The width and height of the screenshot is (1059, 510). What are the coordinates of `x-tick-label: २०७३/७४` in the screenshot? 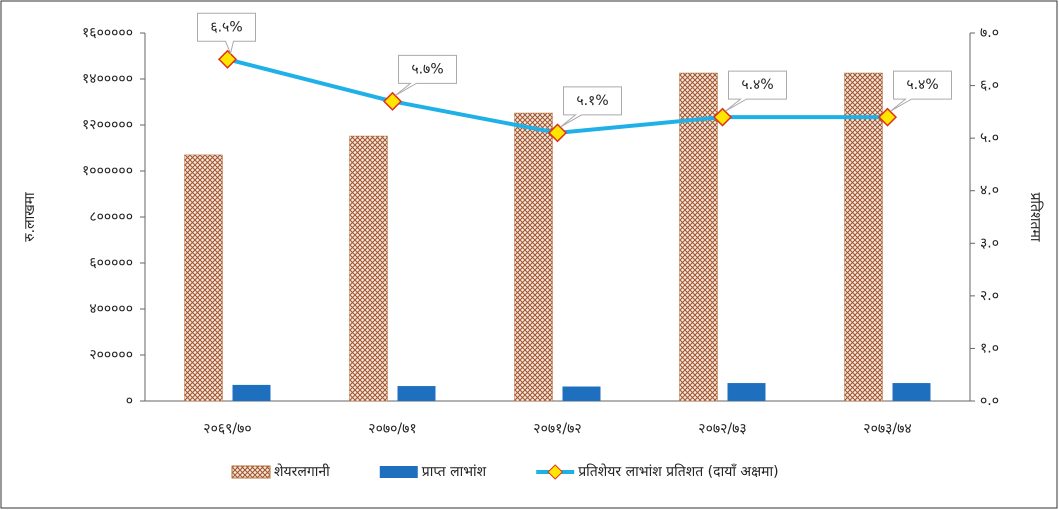 It's located at (887, 429).